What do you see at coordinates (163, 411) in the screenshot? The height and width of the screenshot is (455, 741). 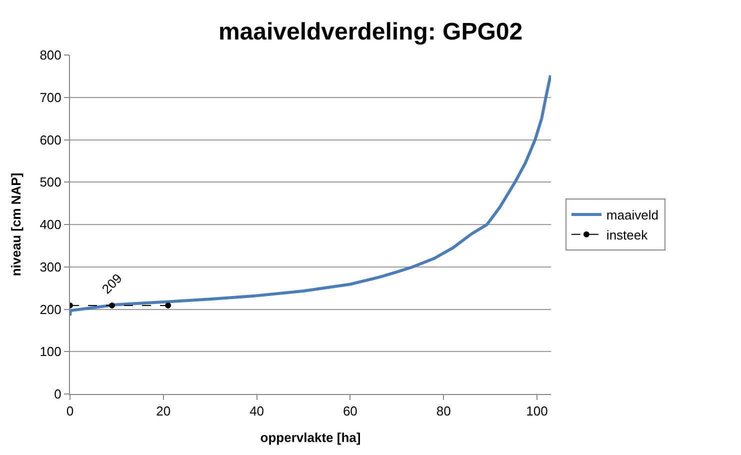 I see `x-tick-label: 20` at bounding box center [163, 411].